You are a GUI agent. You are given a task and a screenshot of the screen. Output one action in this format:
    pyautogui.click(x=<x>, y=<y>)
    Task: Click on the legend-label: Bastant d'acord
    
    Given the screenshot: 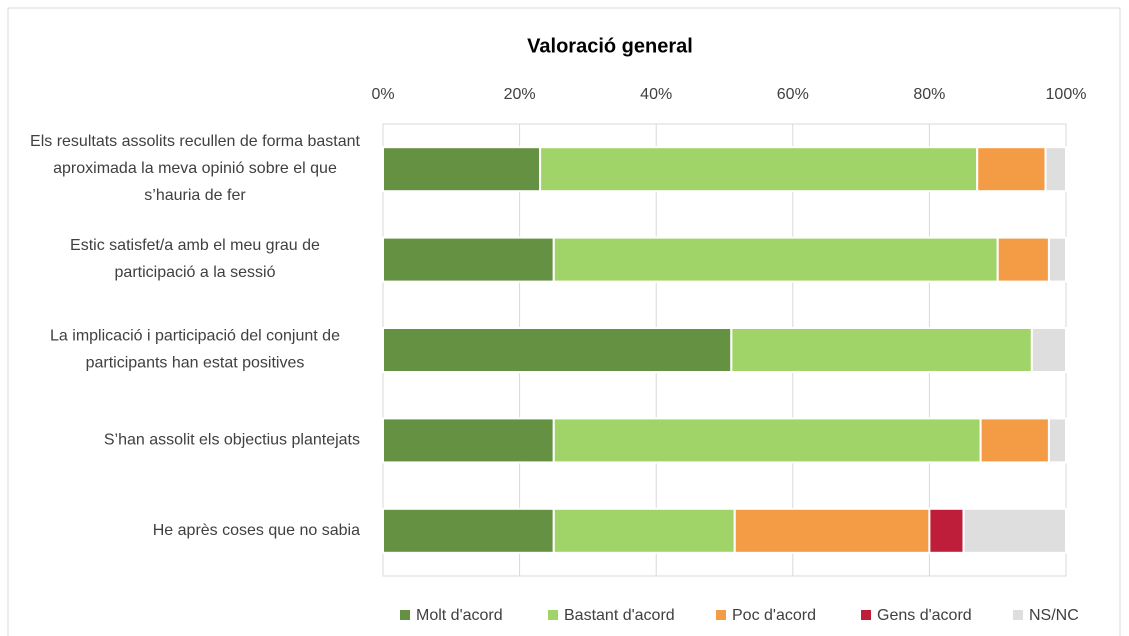 What is the action you would take?
    pyautogui.click(x=619, y=615)
    